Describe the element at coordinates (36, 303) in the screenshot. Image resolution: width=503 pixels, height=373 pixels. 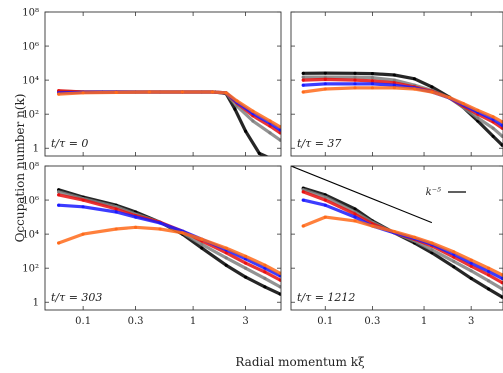
I see `y-tick-label: 1` at that location.